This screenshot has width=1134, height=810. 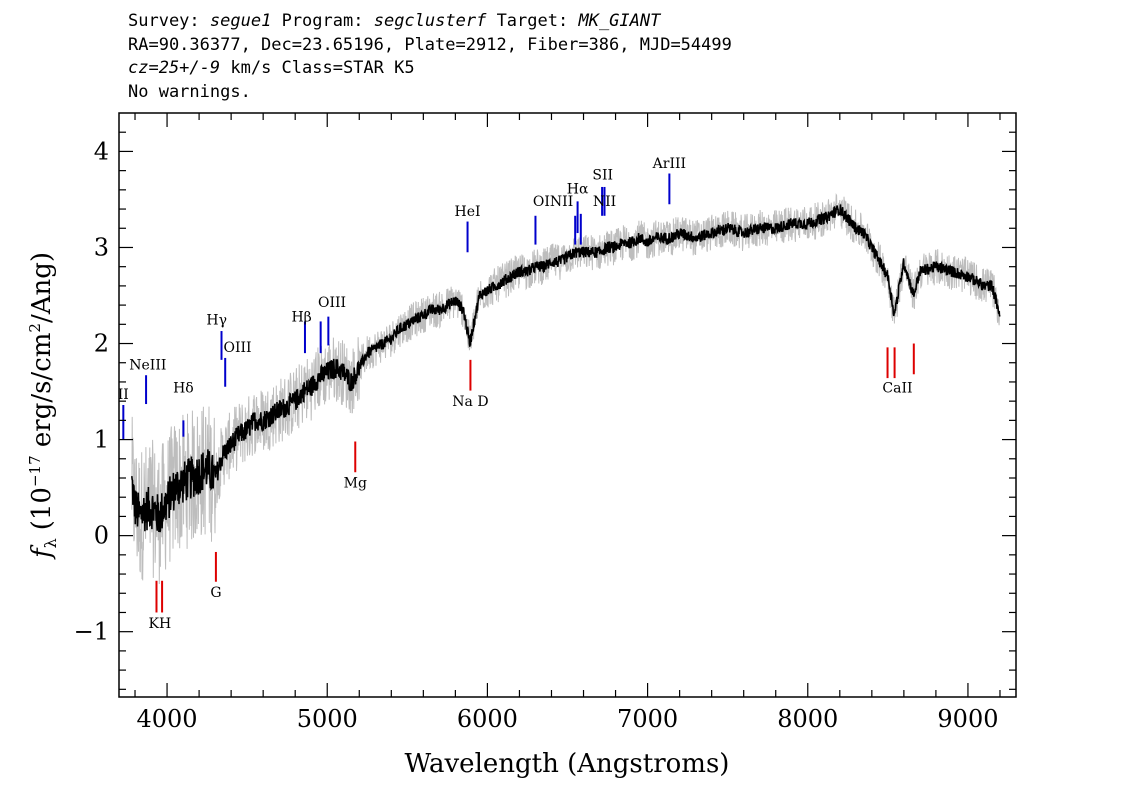 What do you see at coordinates (91, 632) in the screenshot?
I see `y-tick-label: −1` at bounding box center [91, 632].